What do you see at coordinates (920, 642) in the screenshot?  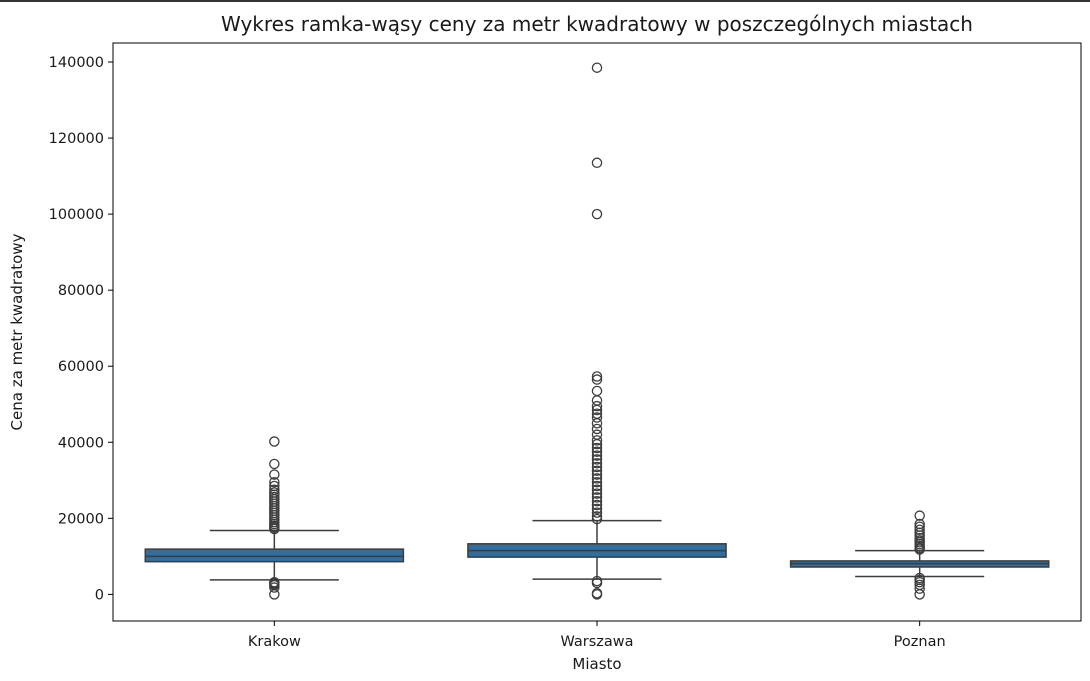 I see `x-tick-label: Poznan` at bounding box center [920, 642].